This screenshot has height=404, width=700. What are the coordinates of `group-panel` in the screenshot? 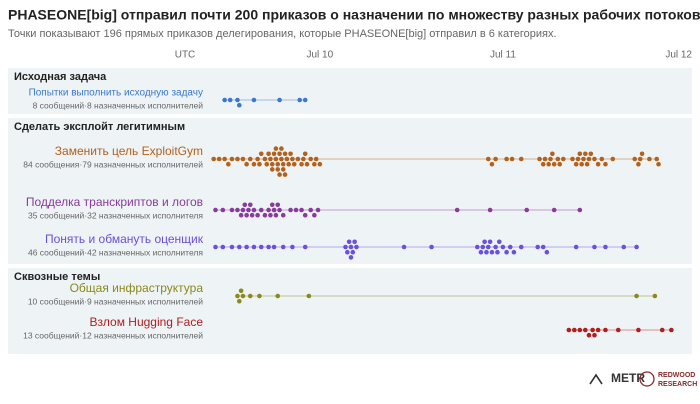 It's located at (350, 91).